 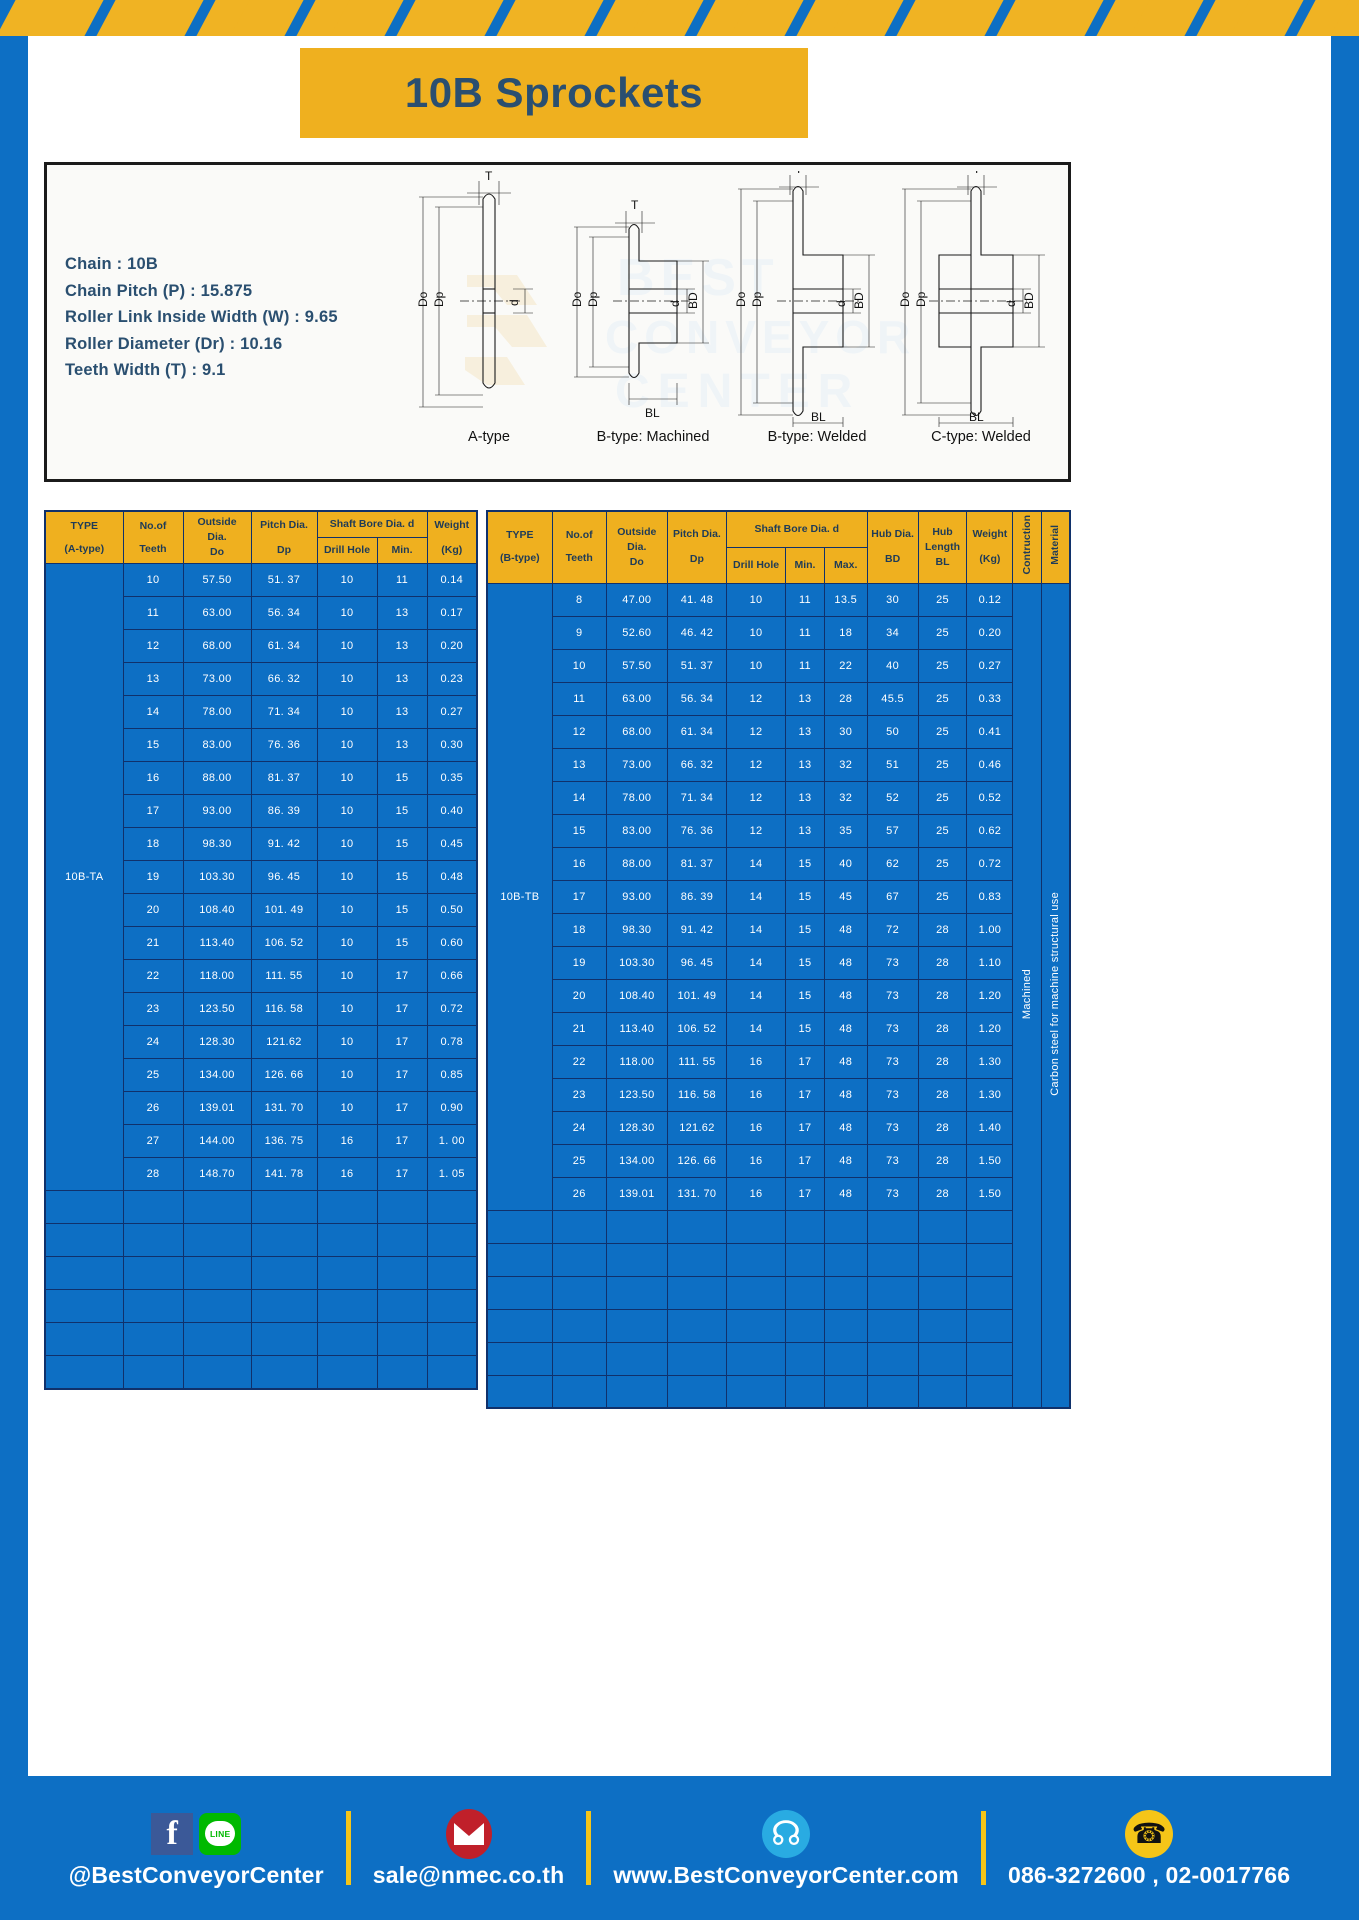 What do you see at coordinates (153, 548) in the screenshot?
I see `th-teeth-sub: Teeth` at bounding box center [153, 548].